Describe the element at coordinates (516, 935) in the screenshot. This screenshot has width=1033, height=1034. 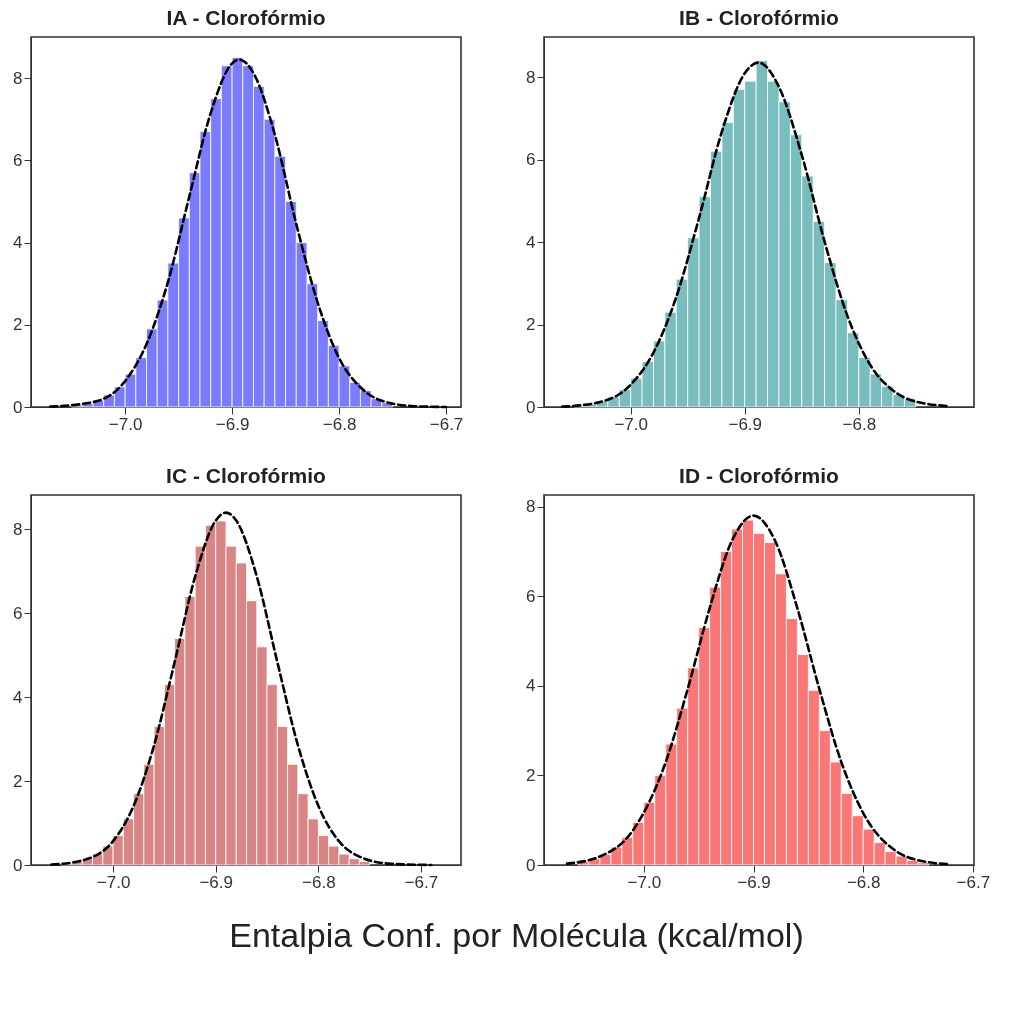
I see `x-axis-title: Entalpia Conf. por Molécula (kcal/mol)` at that location.